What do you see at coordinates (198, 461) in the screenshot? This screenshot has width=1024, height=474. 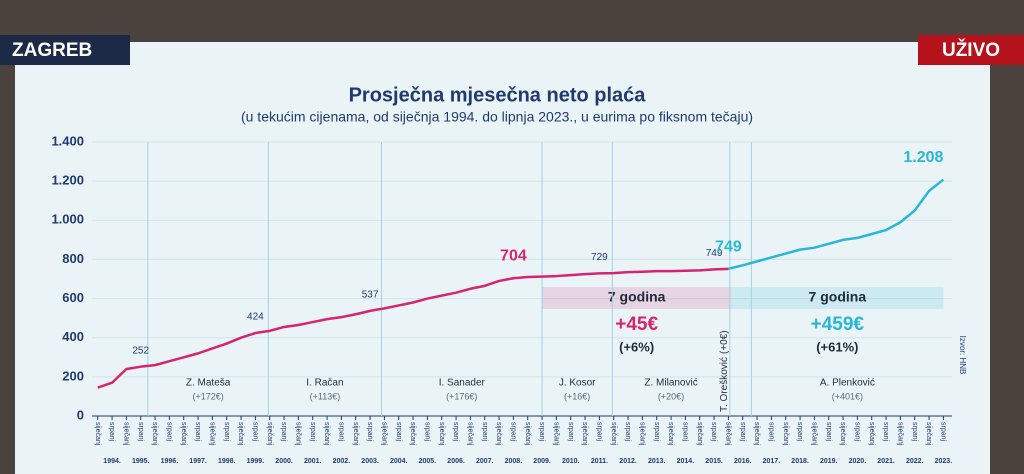 I see `year-label: 1997.` at bounding box center [198, 461].